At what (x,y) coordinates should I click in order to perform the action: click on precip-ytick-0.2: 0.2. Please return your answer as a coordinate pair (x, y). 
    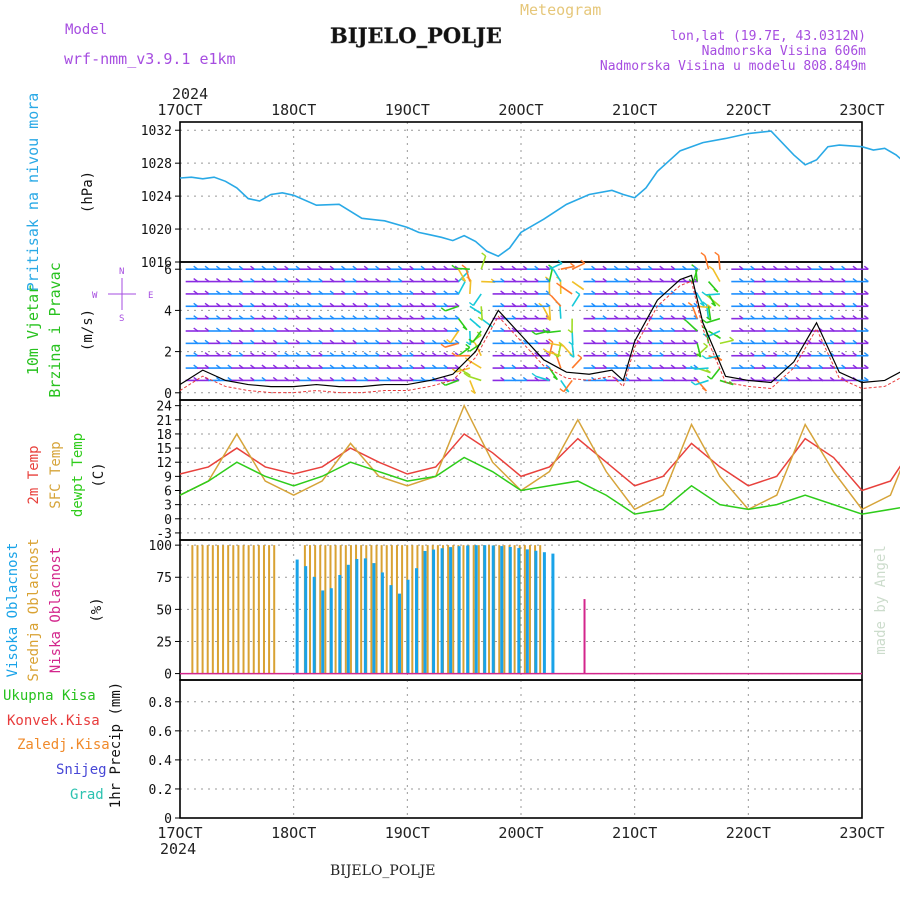
    Looking at the image, I should click on (160, 790).